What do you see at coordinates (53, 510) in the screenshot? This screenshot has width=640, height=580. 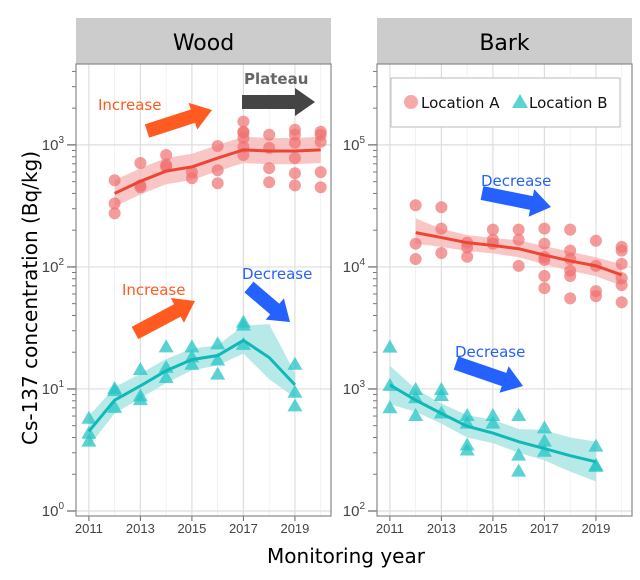 I see `y-tick-label: 10⁰` at bounding box center [53, 510].